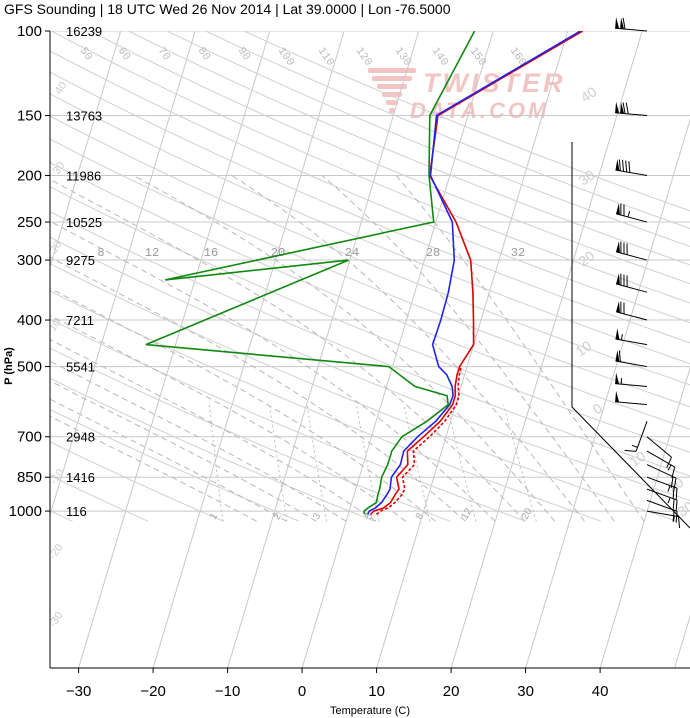 This screenshot has width=690, height=718. I want to click on moist-adiabat-label: 12, so click(152, 253).